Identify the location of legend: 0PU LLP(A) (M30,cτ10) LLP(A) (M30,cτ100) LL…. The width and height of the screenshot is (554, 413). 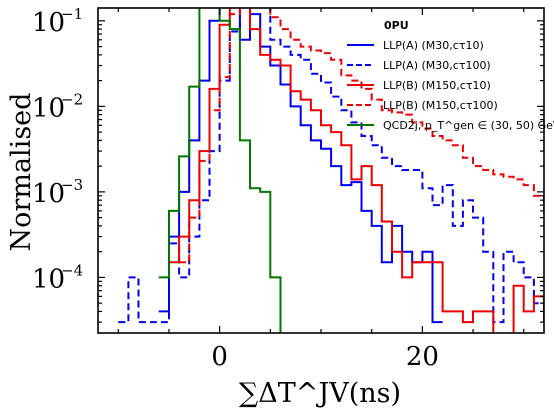
(450, 75).